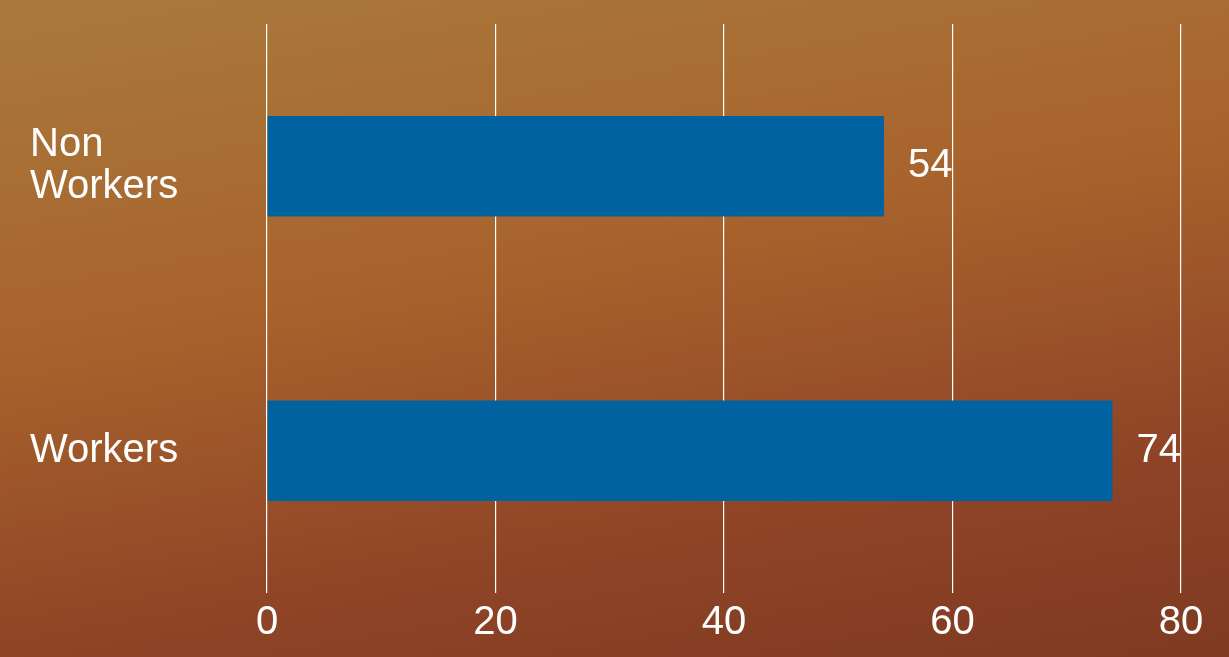  Describe the element at coordinates (267, 620) in the screenshot. I see `x-tick-label: 0` at that location.